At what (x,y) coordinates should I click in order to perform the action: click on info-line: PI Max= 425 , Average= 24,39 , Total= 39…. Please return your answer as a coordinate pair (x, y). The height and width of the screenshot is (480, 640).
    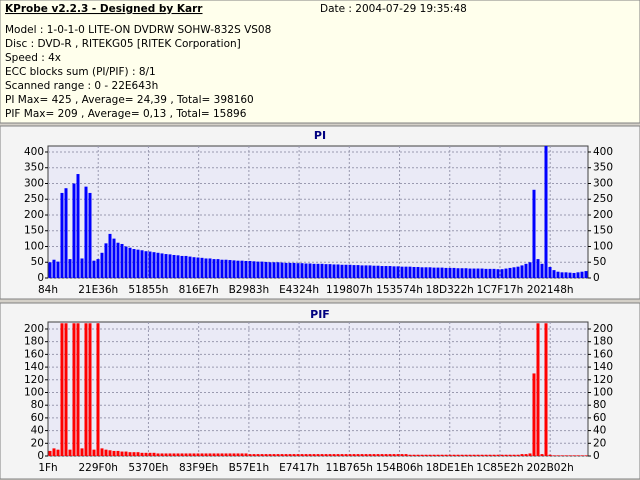
    Looking at the image, I should click on (129, 100).